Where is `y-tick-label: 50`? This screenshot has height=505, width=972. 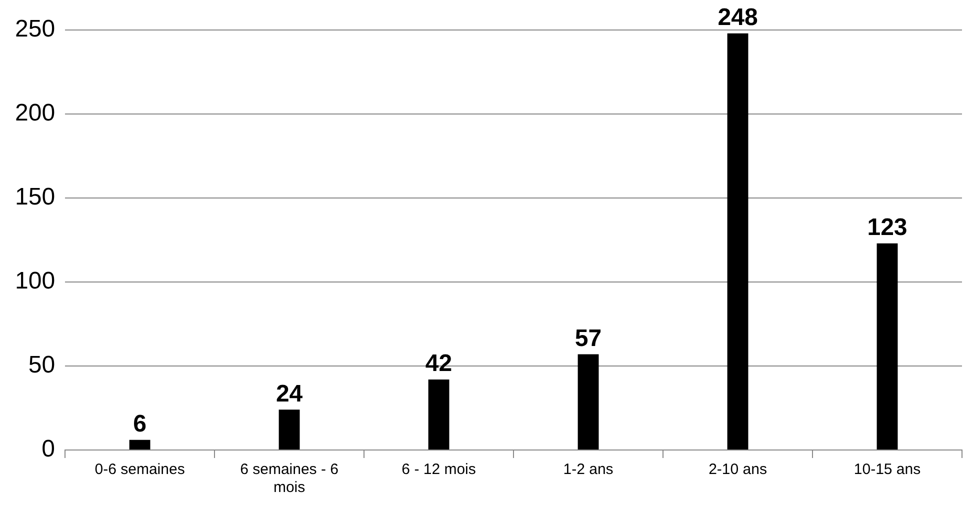
y-tick-label: 50 is located at coordinates (42, 365).